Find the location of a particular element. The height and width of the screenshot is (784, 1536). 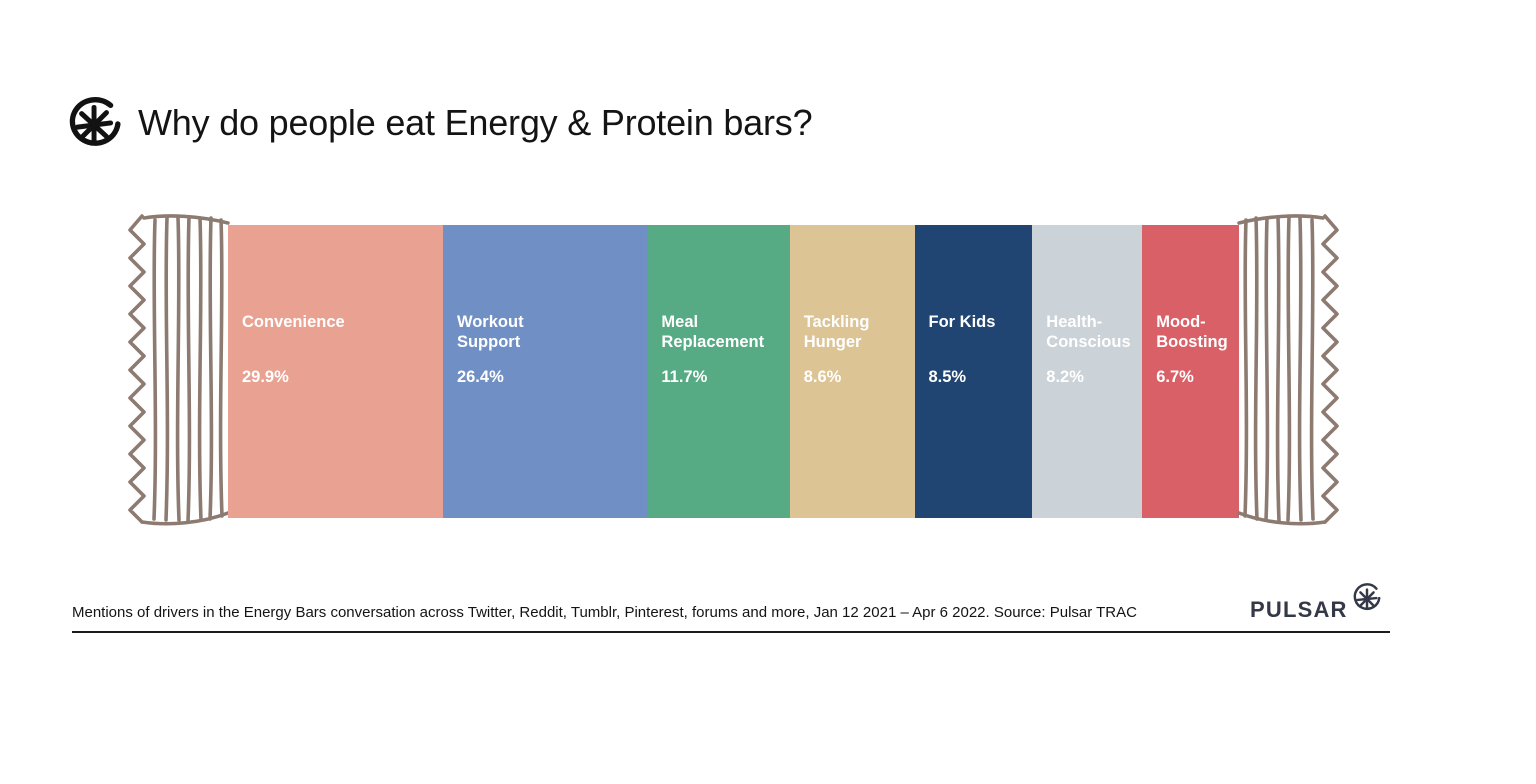

segment-value: 8.2% is located at coordinates (1065, 377).